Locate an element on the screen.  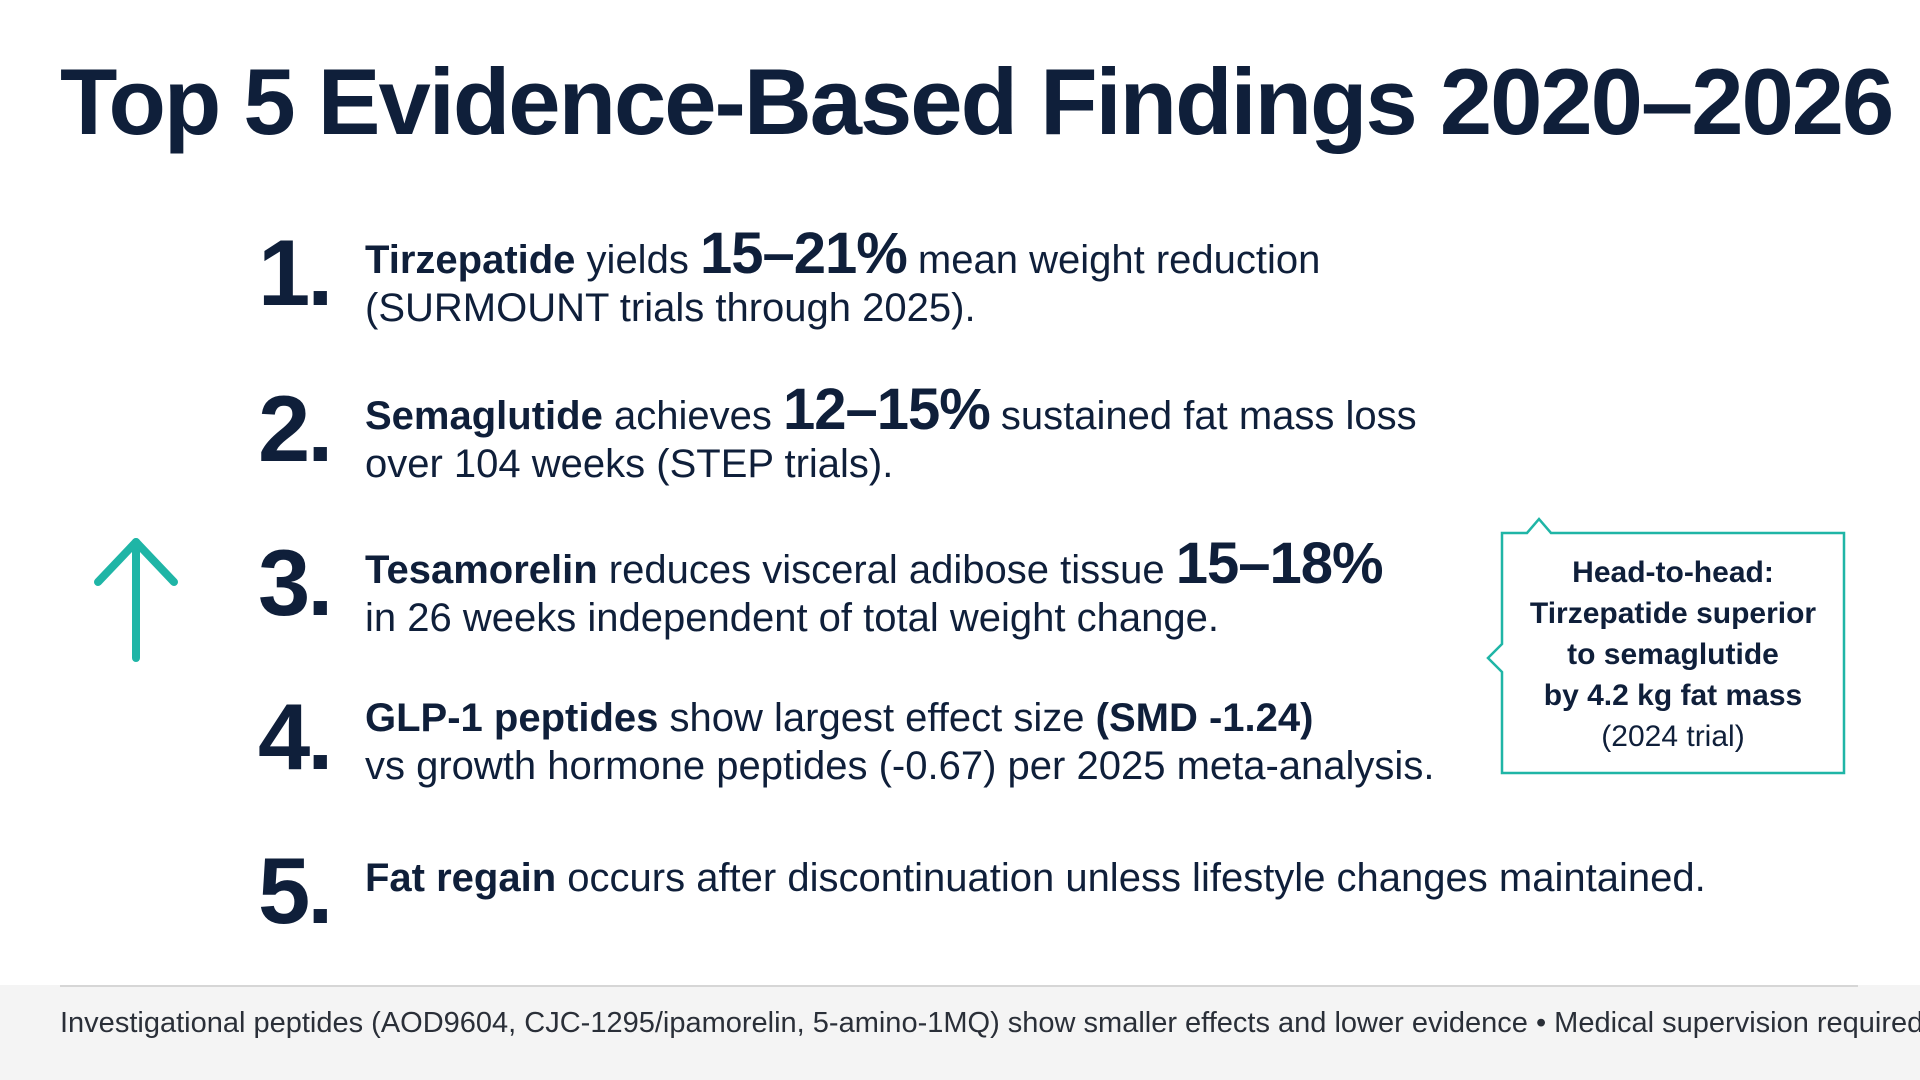
finding-number: 2. is located at coordinates (295, 428).